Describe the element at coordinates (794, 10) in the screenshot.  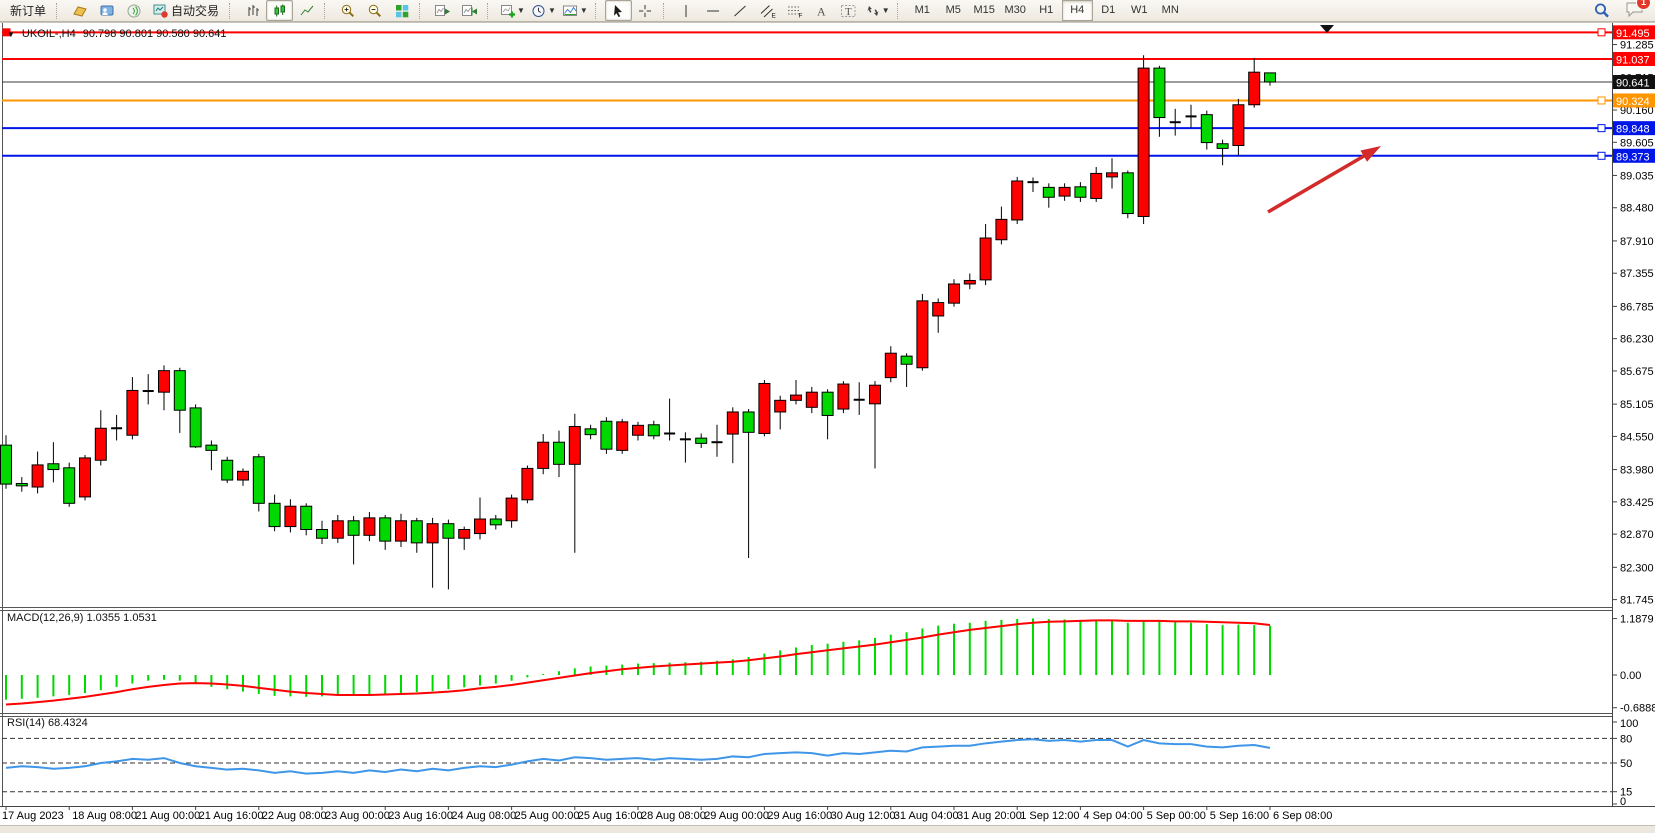
I see `fibonacci-button: F` at that location.